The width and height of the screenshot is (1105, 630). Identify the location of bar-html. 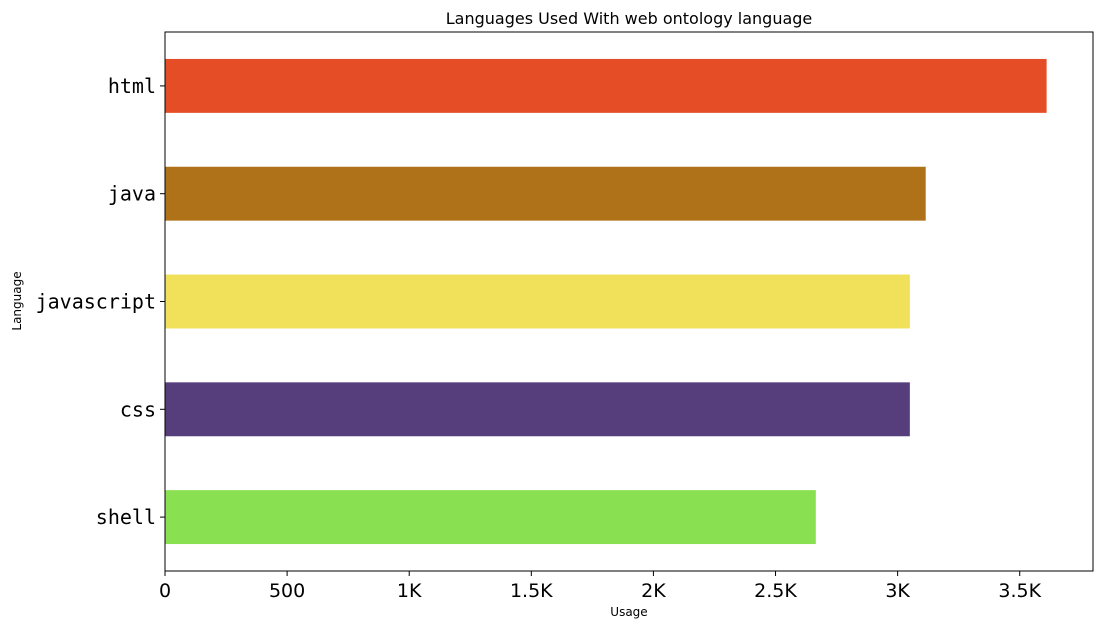
(606, 85).